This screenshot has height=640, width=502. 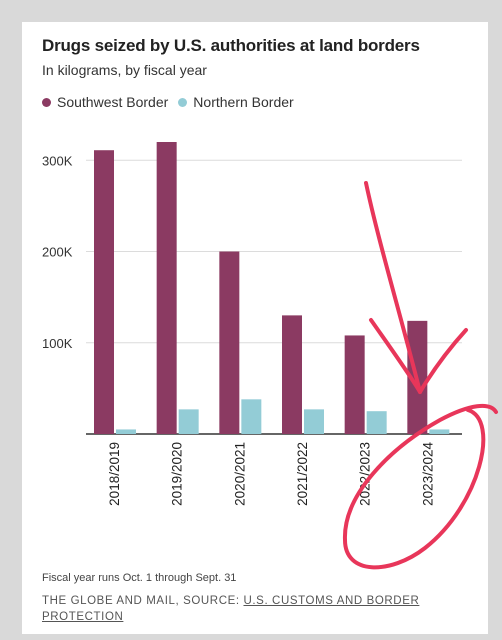 What do you see at coordinates (57, 343) in the screenshot?
I see `y-tick-label: 100K` at bounding box center [57, 343].